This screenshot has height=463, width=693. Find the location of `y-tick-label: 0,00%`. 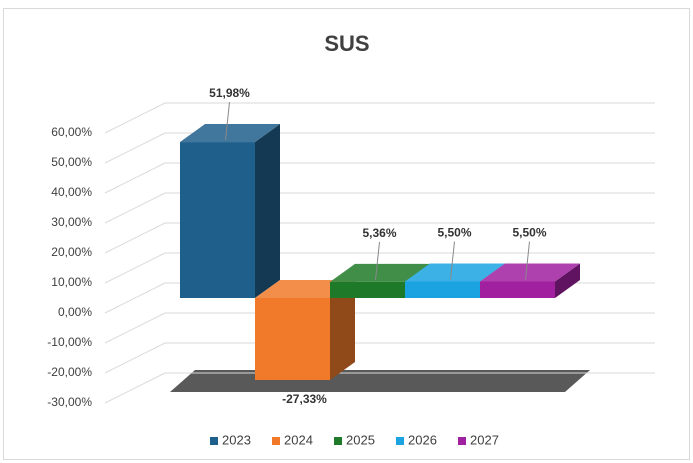

y-tick-label: 0,00% is located at coordinates (75, 312).